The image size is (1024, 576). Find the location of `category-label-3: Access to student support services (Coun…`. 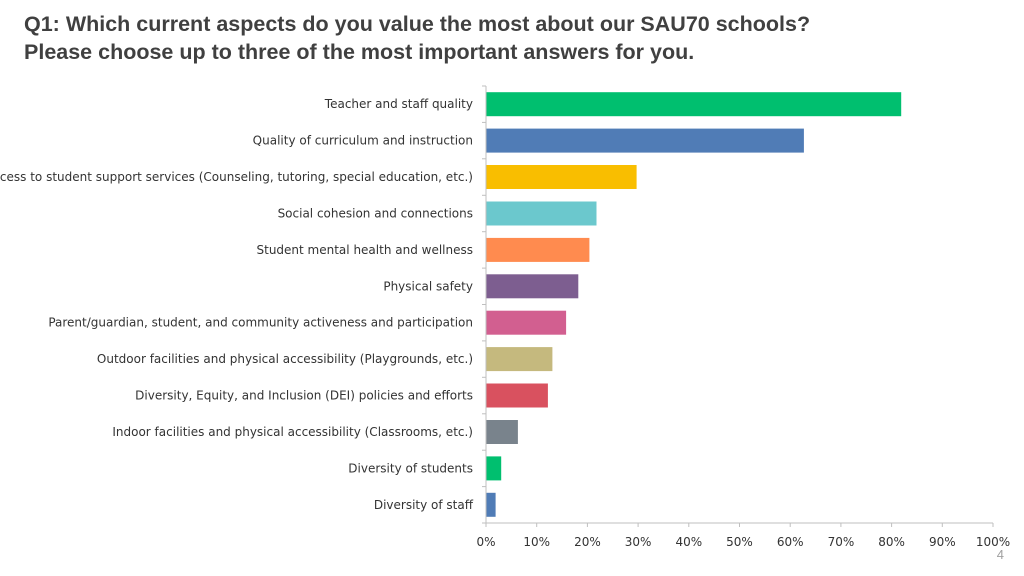

category-label-3: Access to student support services (Coun… is located at coordinates (236, 177).